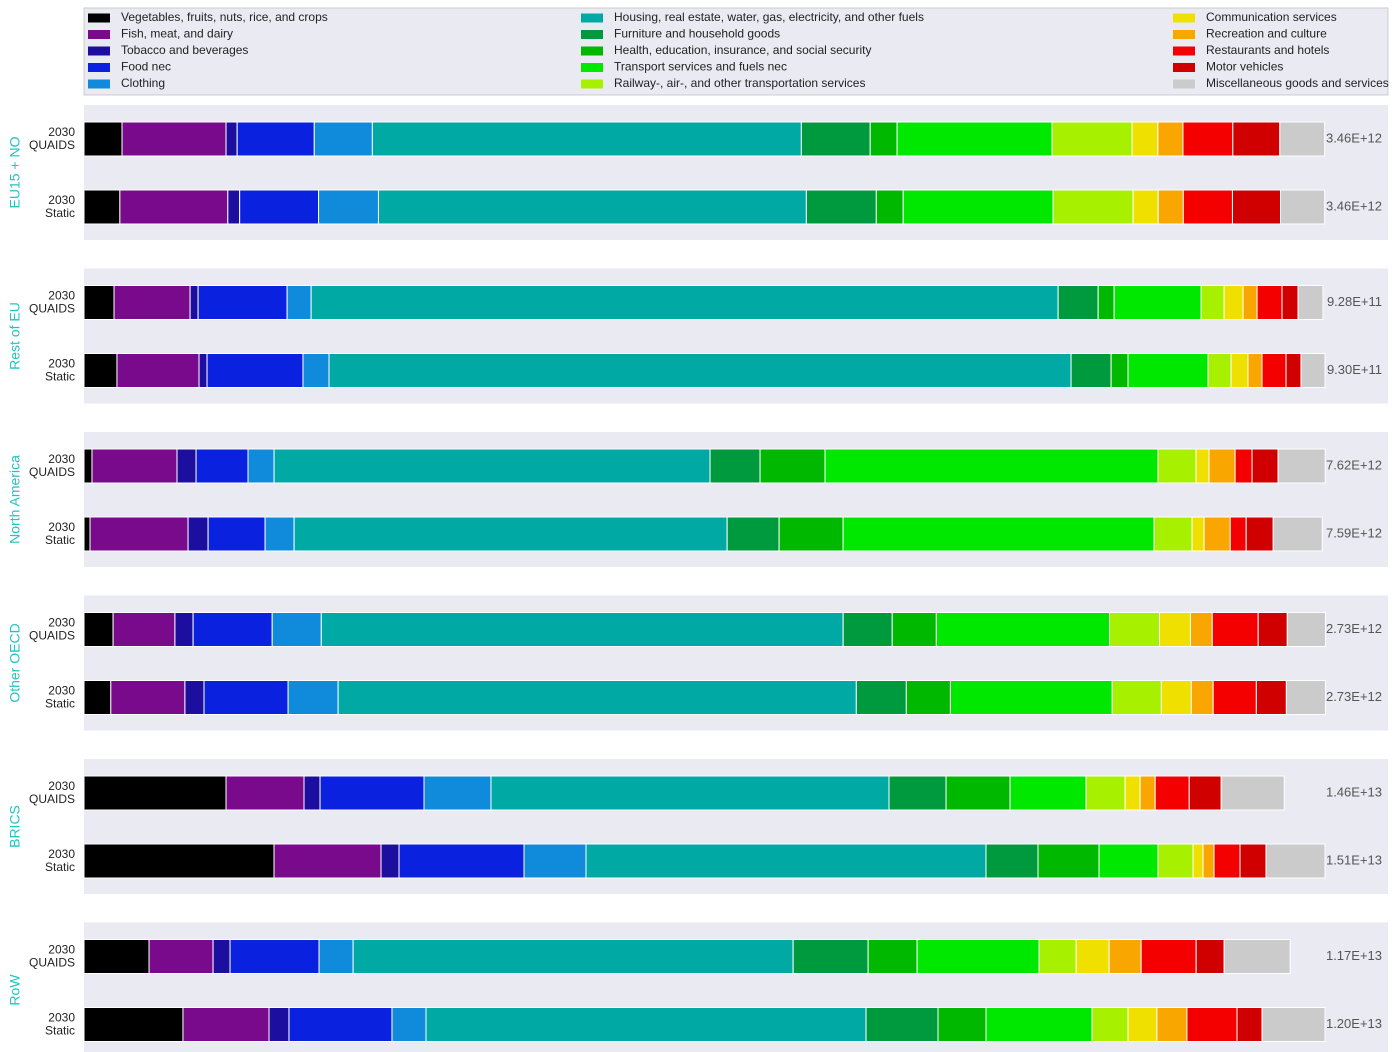  What do you see at coordinates (1354, 464) in the screenshot?
I see `total-label: 7.62E+12` at bounding box center [1354, 464].